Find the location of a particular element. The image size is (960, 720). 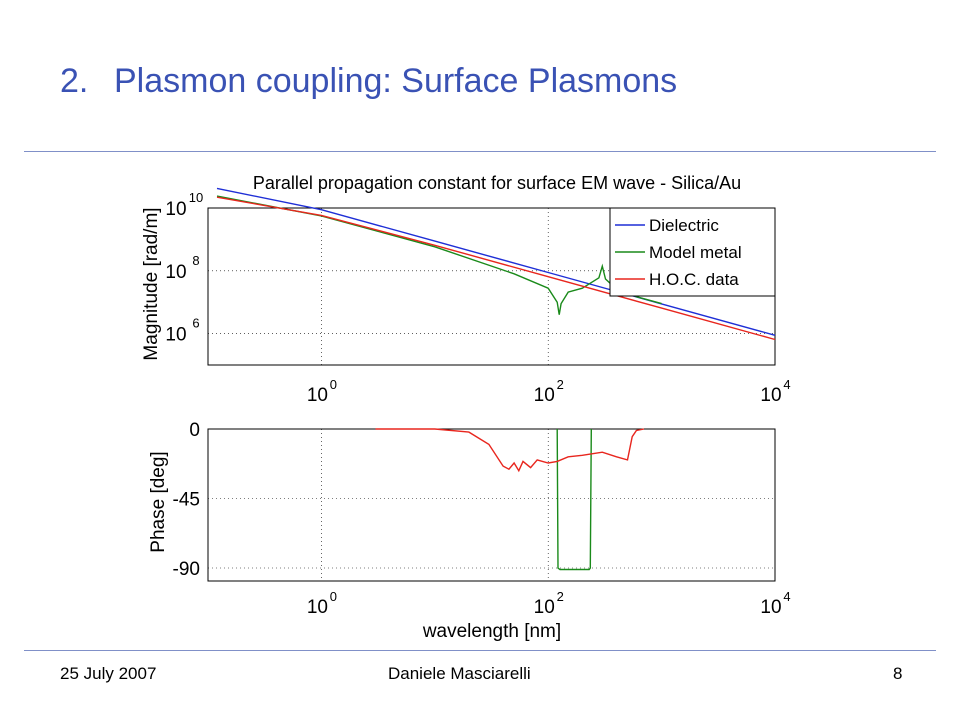

slide-title-text: Plasmon coupling: Surface Plasmons is located at coordinates (396, 81).